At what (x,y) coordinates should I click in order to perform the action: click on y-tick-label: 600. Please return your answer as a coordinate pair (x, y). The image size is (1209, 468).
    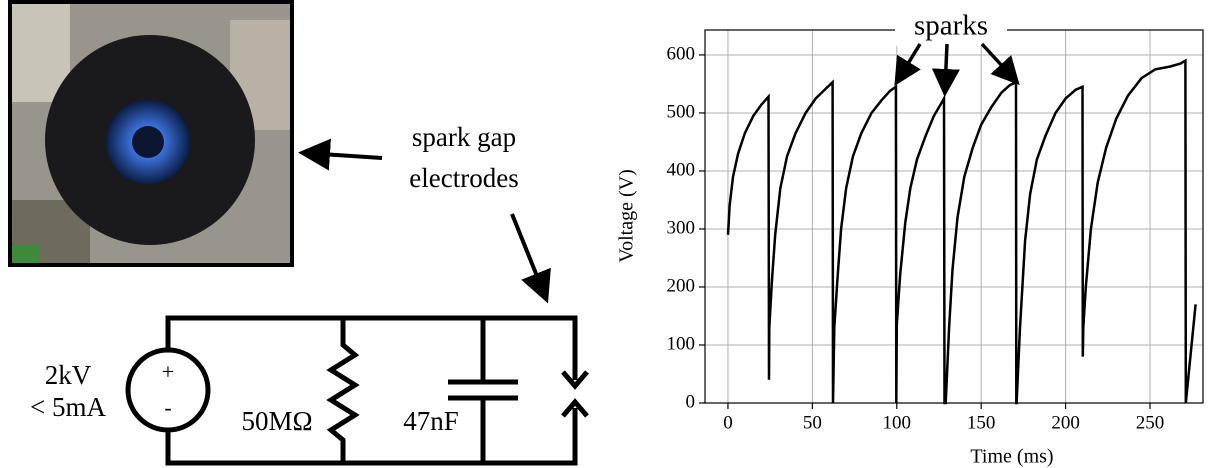
    Looking at the image, I should click on (681, 53).